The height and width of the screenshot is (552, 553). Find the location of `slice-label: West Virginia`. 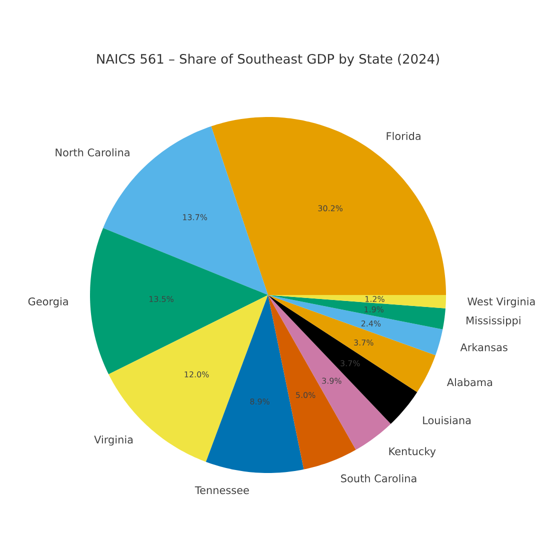

slice-label: West Virginia is located at coordinates (501, 302).